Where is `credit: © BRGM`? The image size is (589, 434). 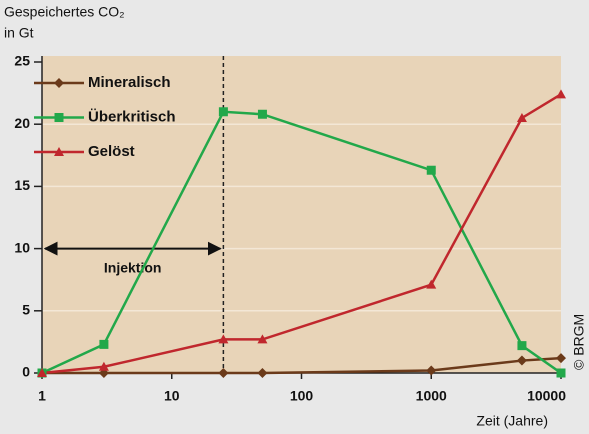
credit: © BRGM is located at coordinates (579, 342).